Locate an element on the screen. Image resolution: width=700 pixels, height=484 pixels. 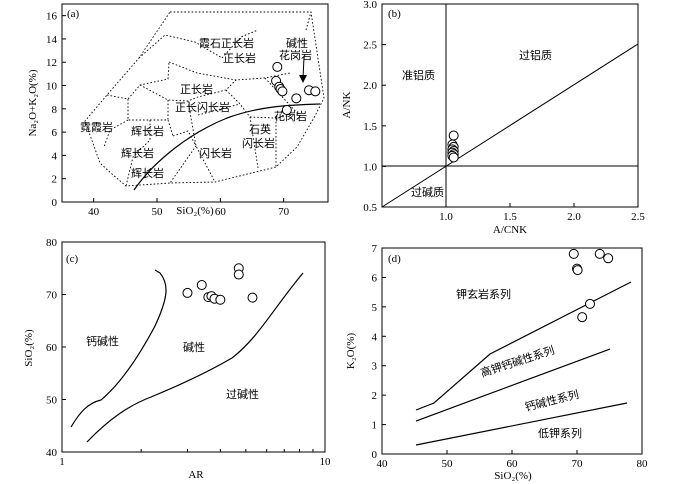
field-label: 过碱性 is located at coordinates (242, 394).